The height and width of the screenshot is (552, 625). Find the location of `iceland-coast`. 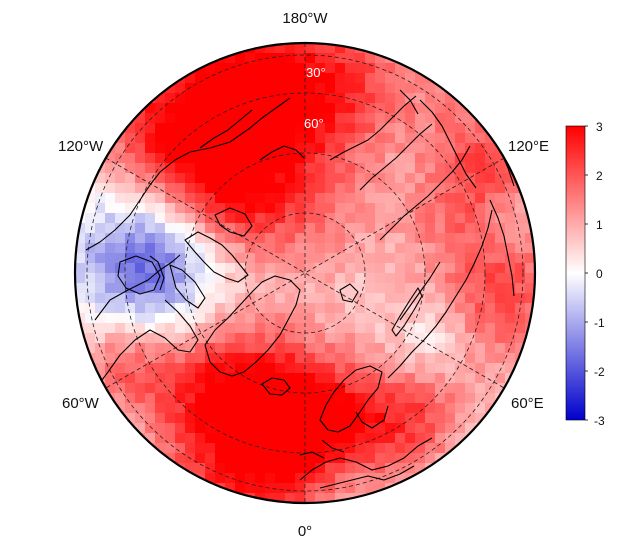

iceland-coast is located at coordinates (276, 386).